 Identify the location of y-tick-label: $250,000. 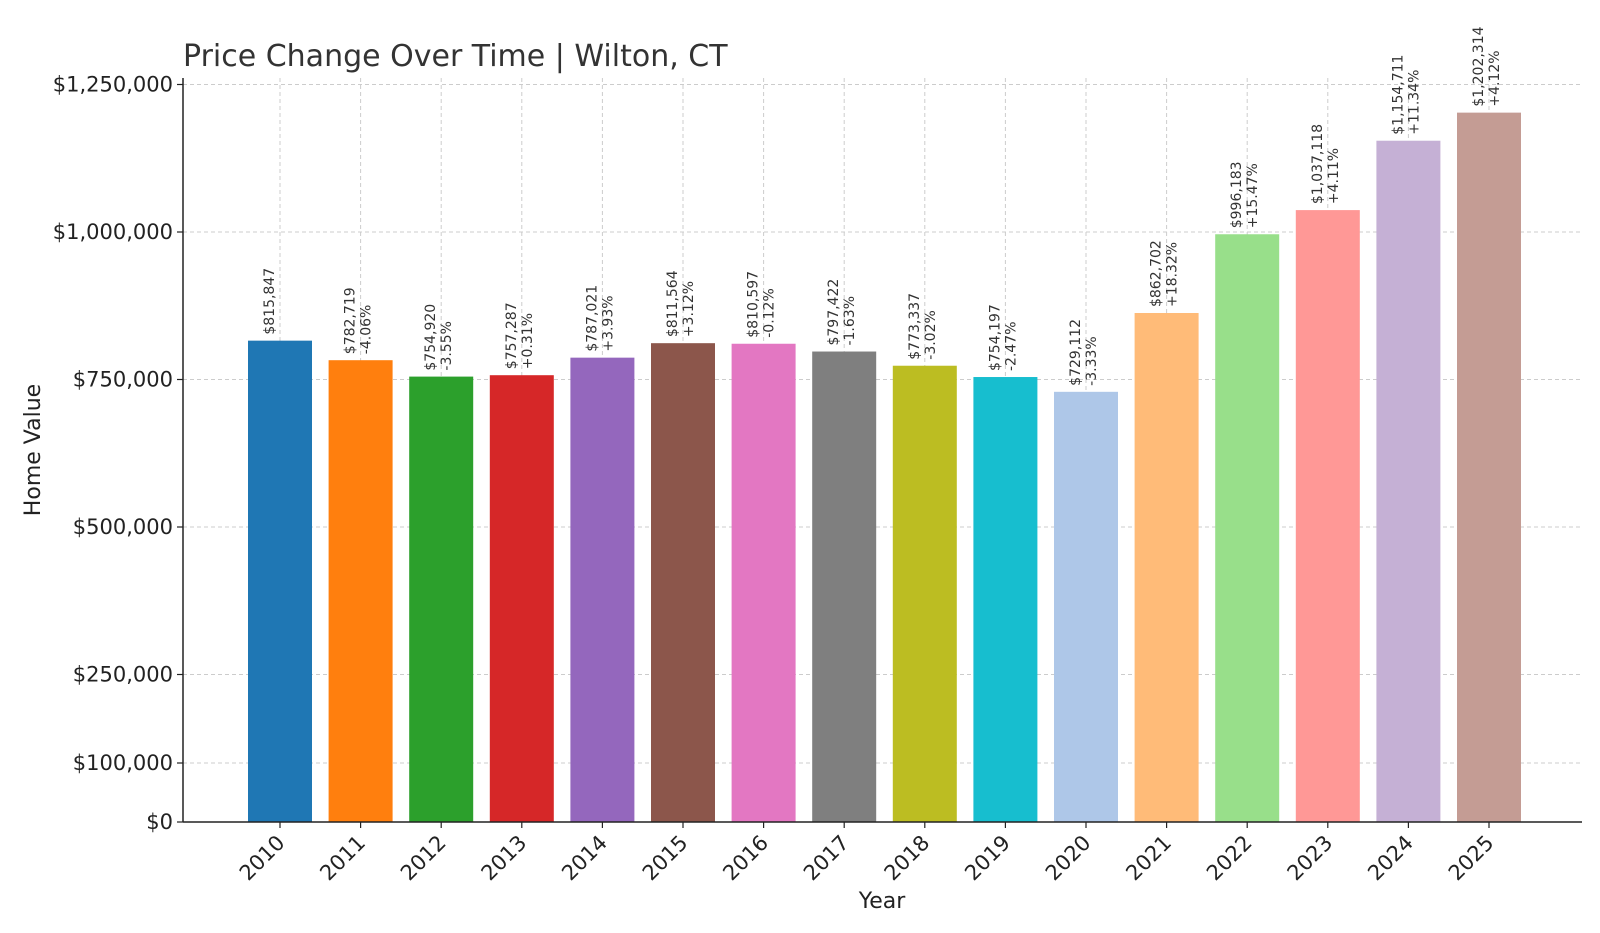
(123, 675).